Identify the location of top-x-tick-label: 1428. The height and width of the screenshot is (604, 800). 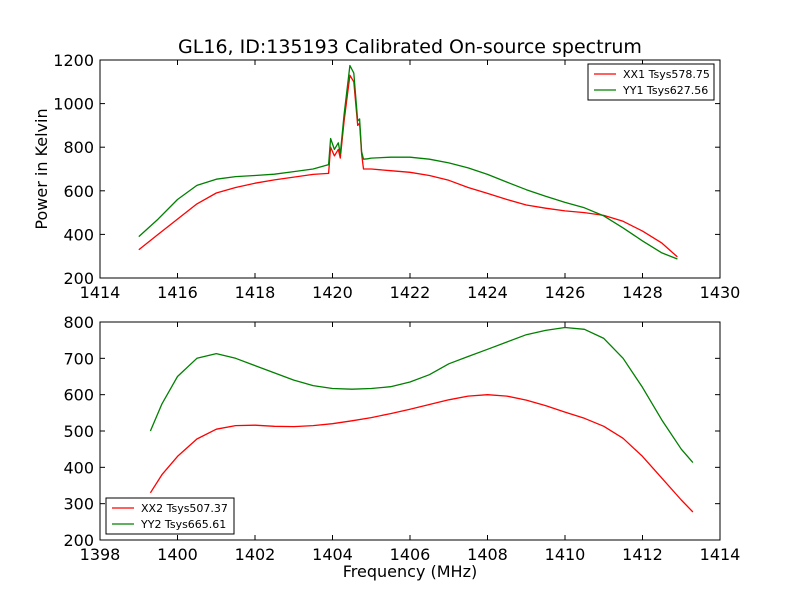
(642, 292).